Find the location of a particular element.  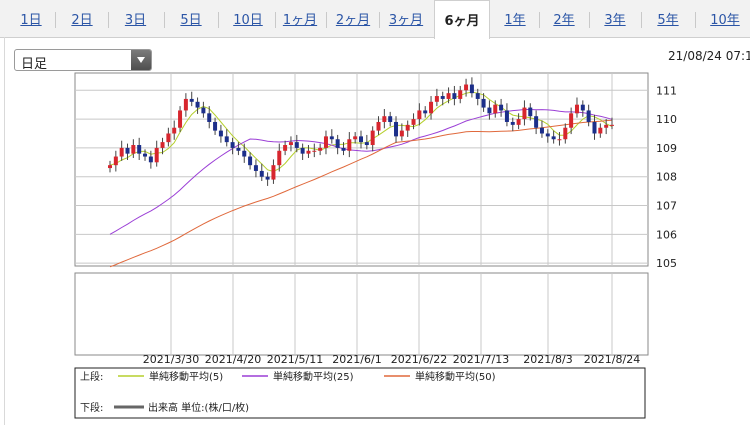

legend-box is located at coordinates (360, 393).